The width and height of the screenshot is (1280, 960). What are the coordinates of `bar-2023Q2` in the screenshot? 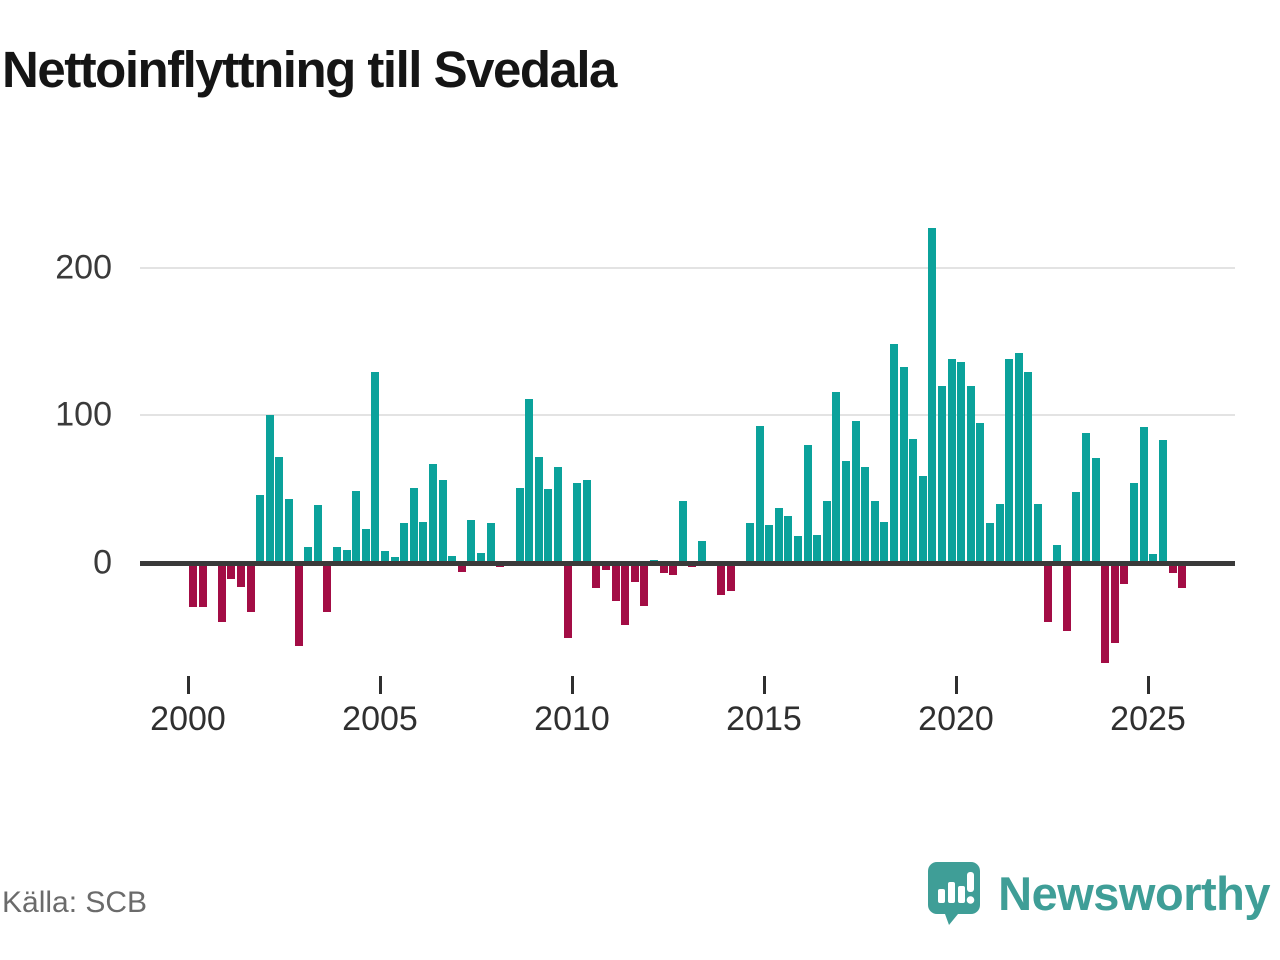 It's located at (1086, 498).